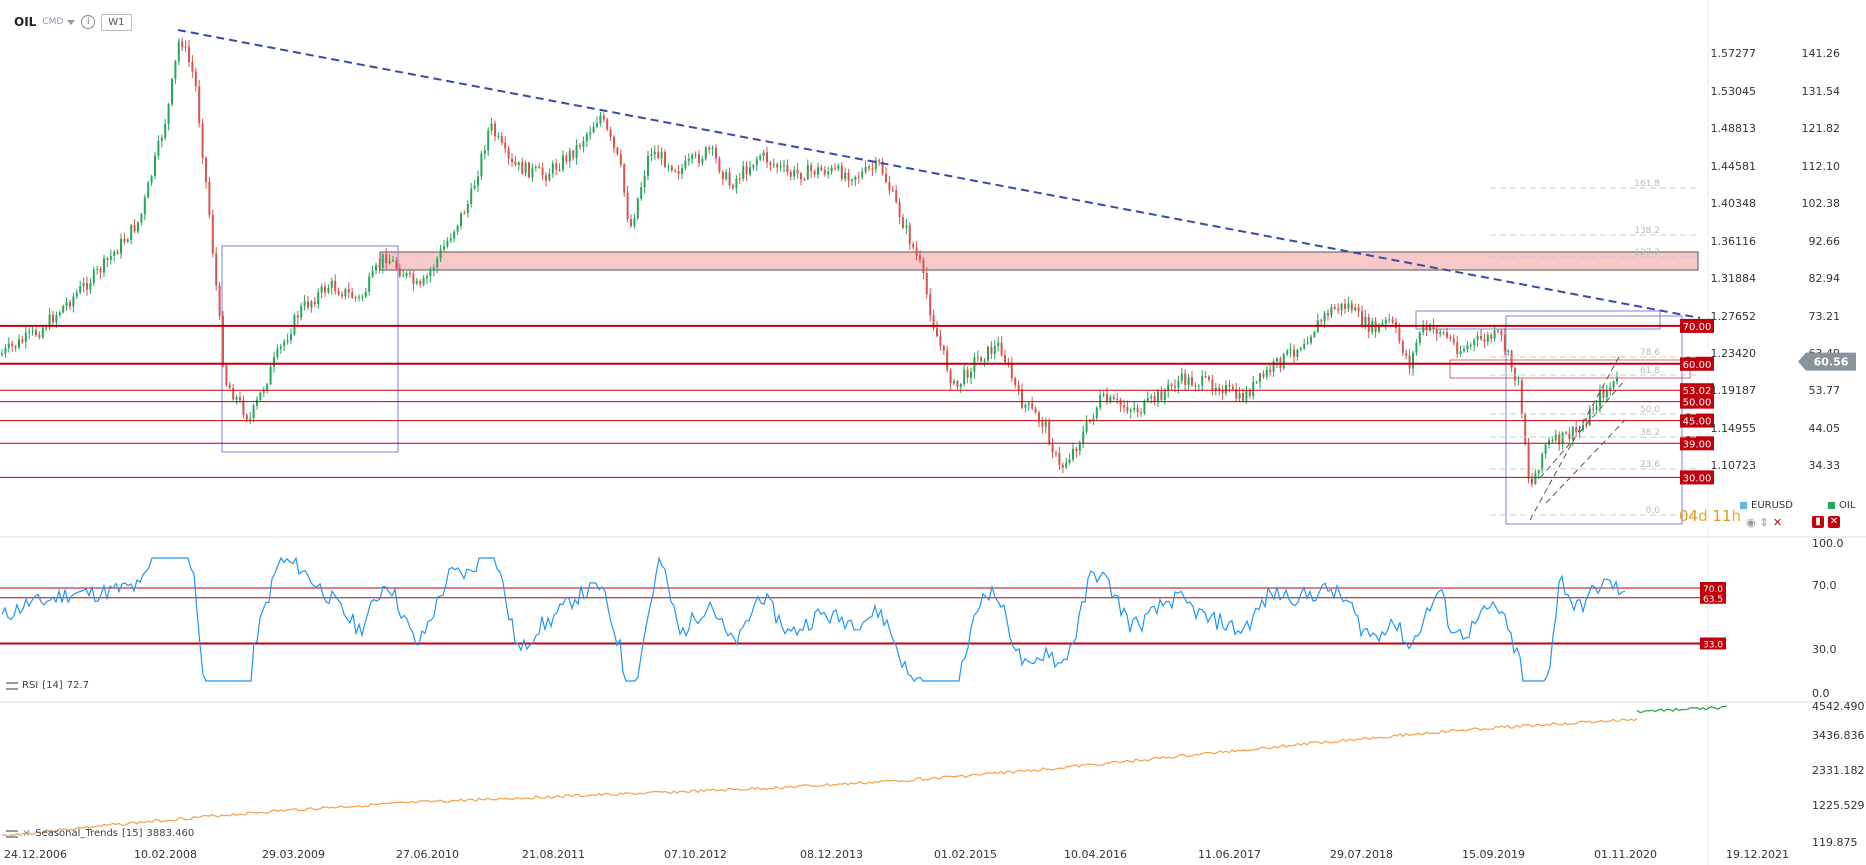 This screenshot has width=1866, height=865. I want to click on rsi-indicator-label: RSI [14] 72.7, so click(47, 685).